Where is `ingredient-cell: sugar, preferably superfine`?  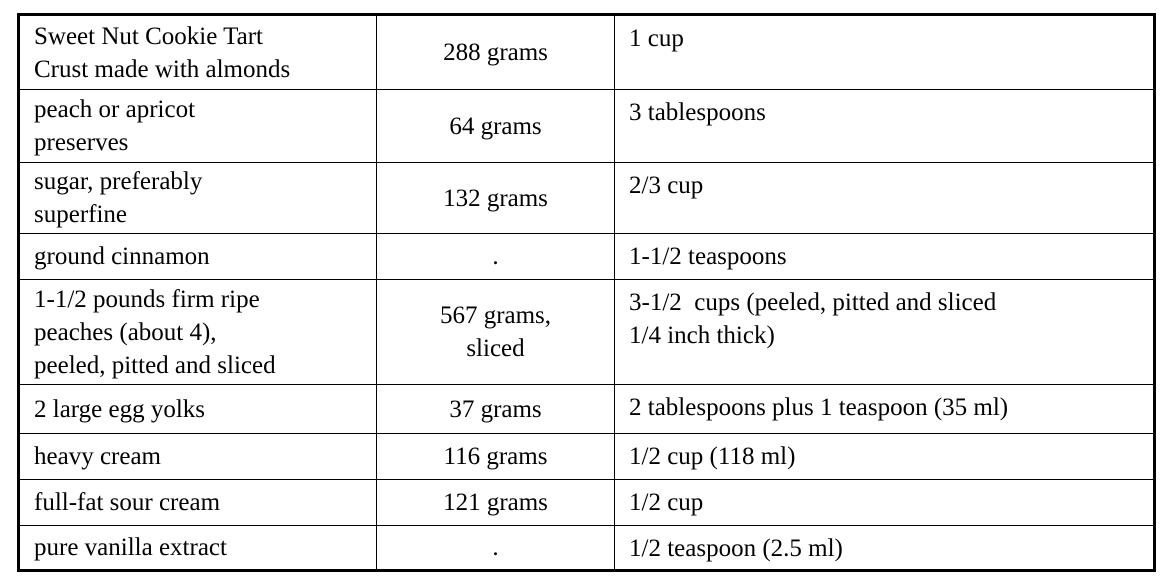
ingredient-cell: sugar, preferably superfine is located at coordinates (197, 198).